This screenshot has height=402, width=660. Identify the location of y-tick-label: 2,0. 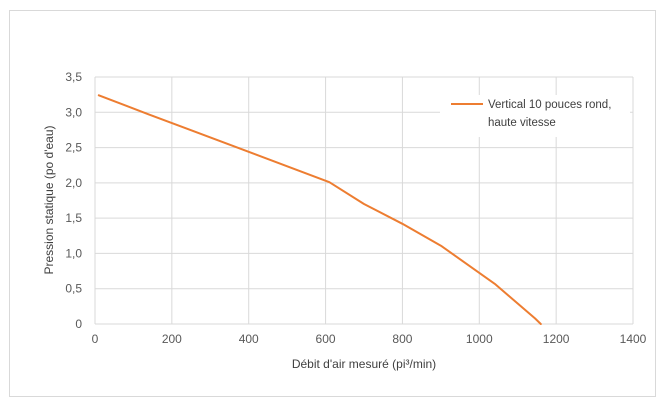
(73, 183).